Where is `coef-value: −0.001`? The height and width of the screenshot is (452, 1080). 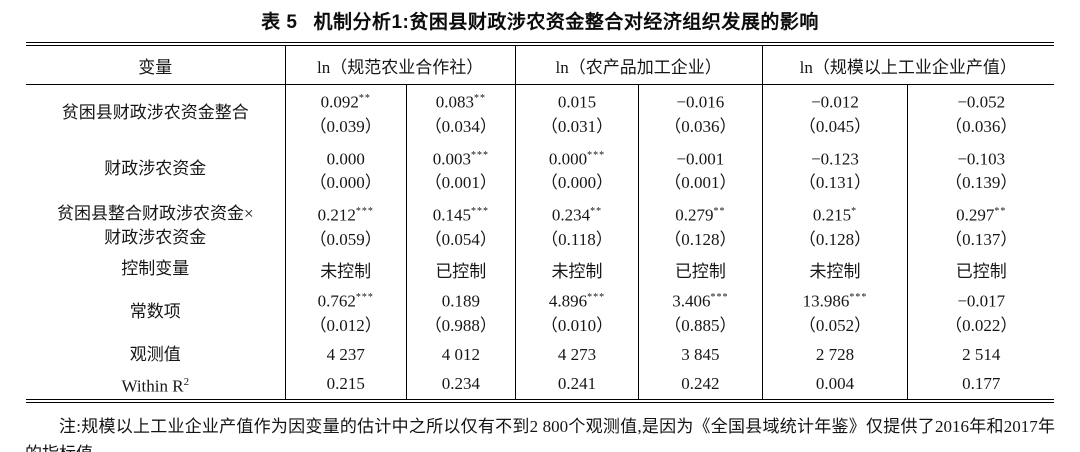 coef-value: −0.001 is located at coordinates (700, 158).